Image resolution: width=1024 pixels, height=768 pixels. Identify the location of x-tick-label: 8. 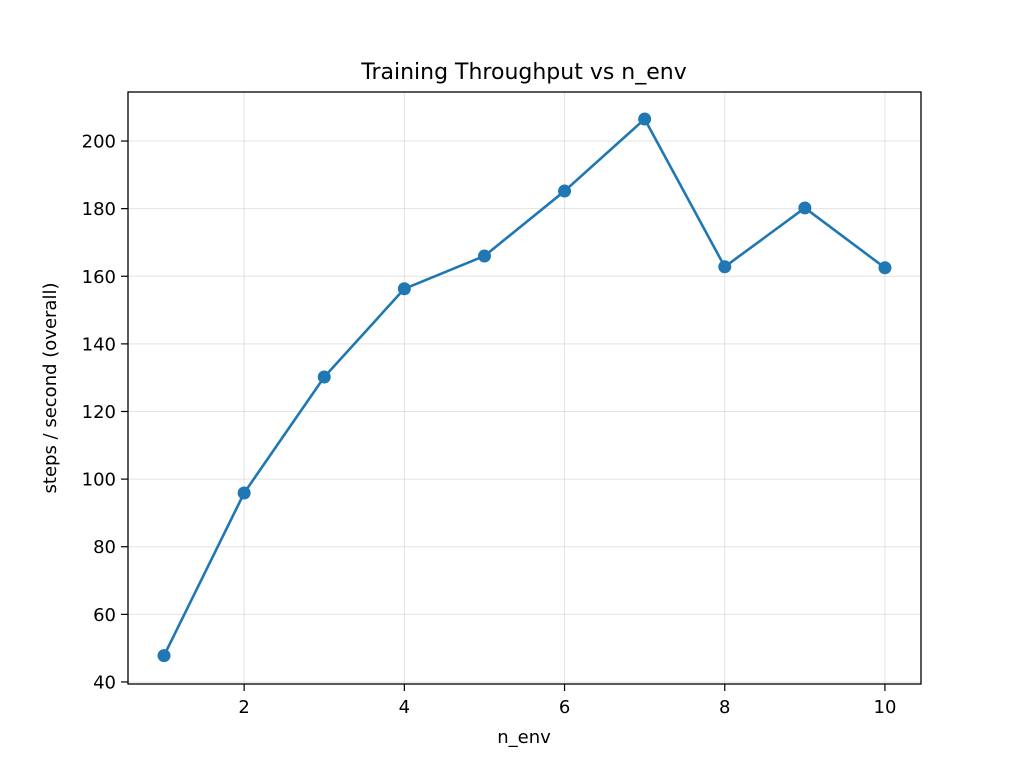
(724, 707).